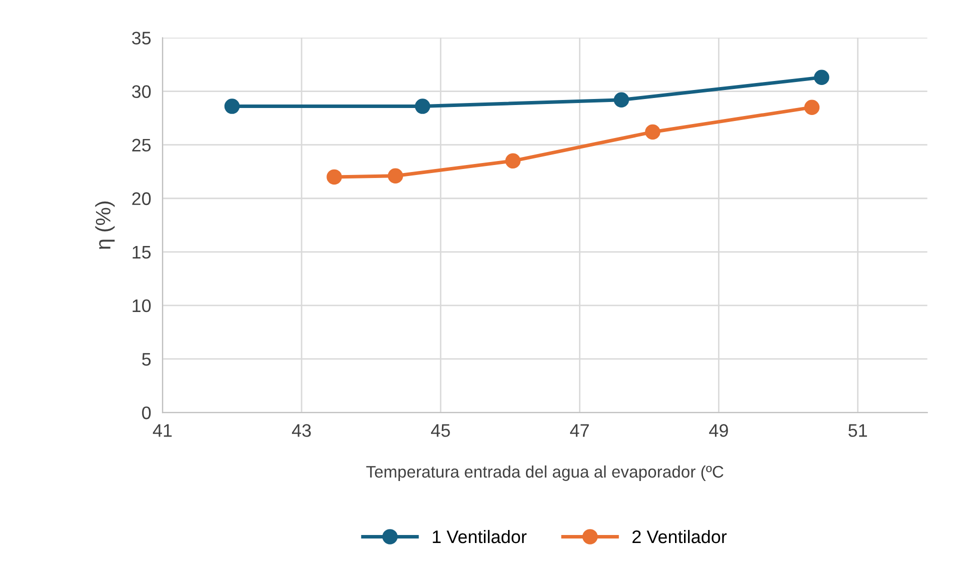  What do you see at coordinates (440, 430) in the screenshot?
I see `x-tick-label: 45` at bounding box center [440, 430].